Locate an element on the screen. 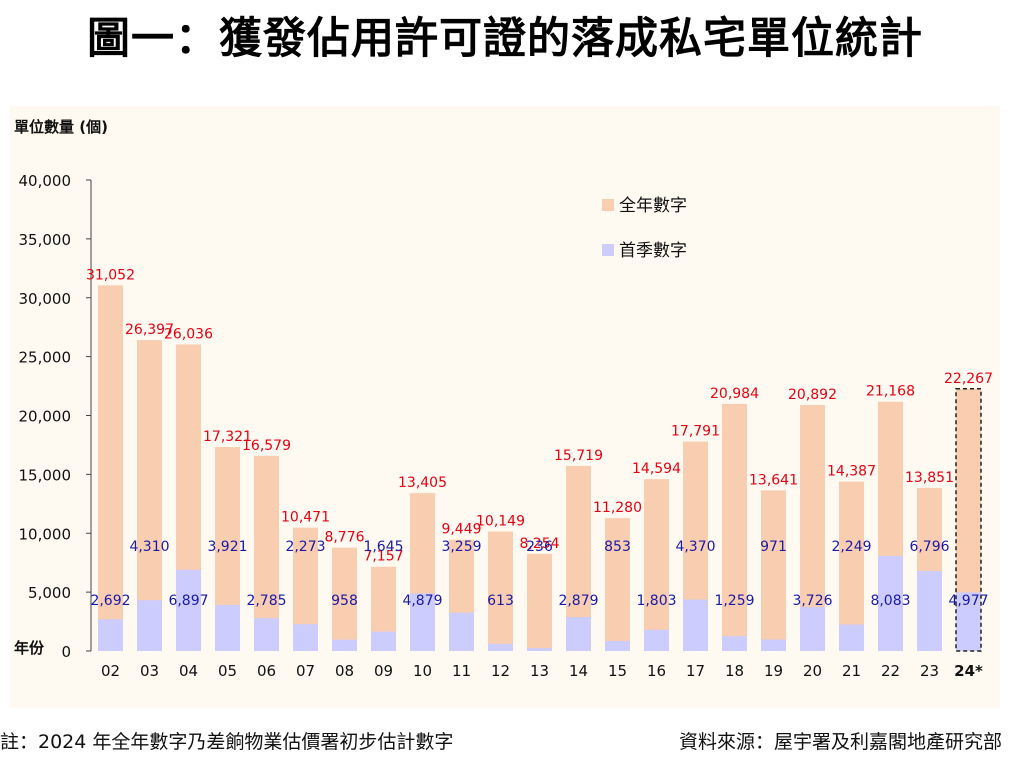  x-tick-label: 10 is located at coordinates (422, 671).